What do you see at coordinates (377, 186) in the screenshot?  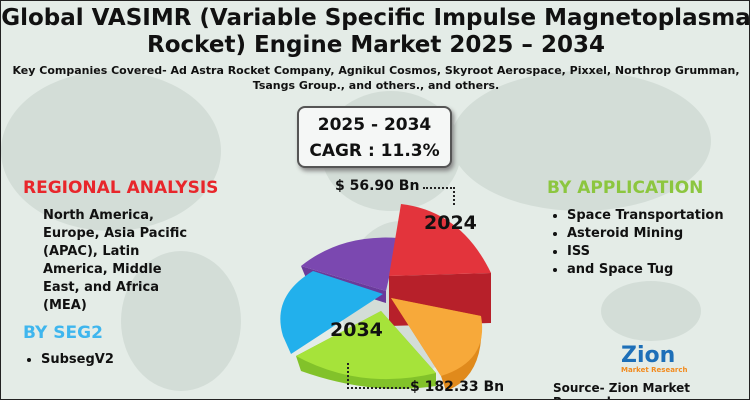 I see `value-2024: $ 56.90 Bn` at bounding box center [377, 186].